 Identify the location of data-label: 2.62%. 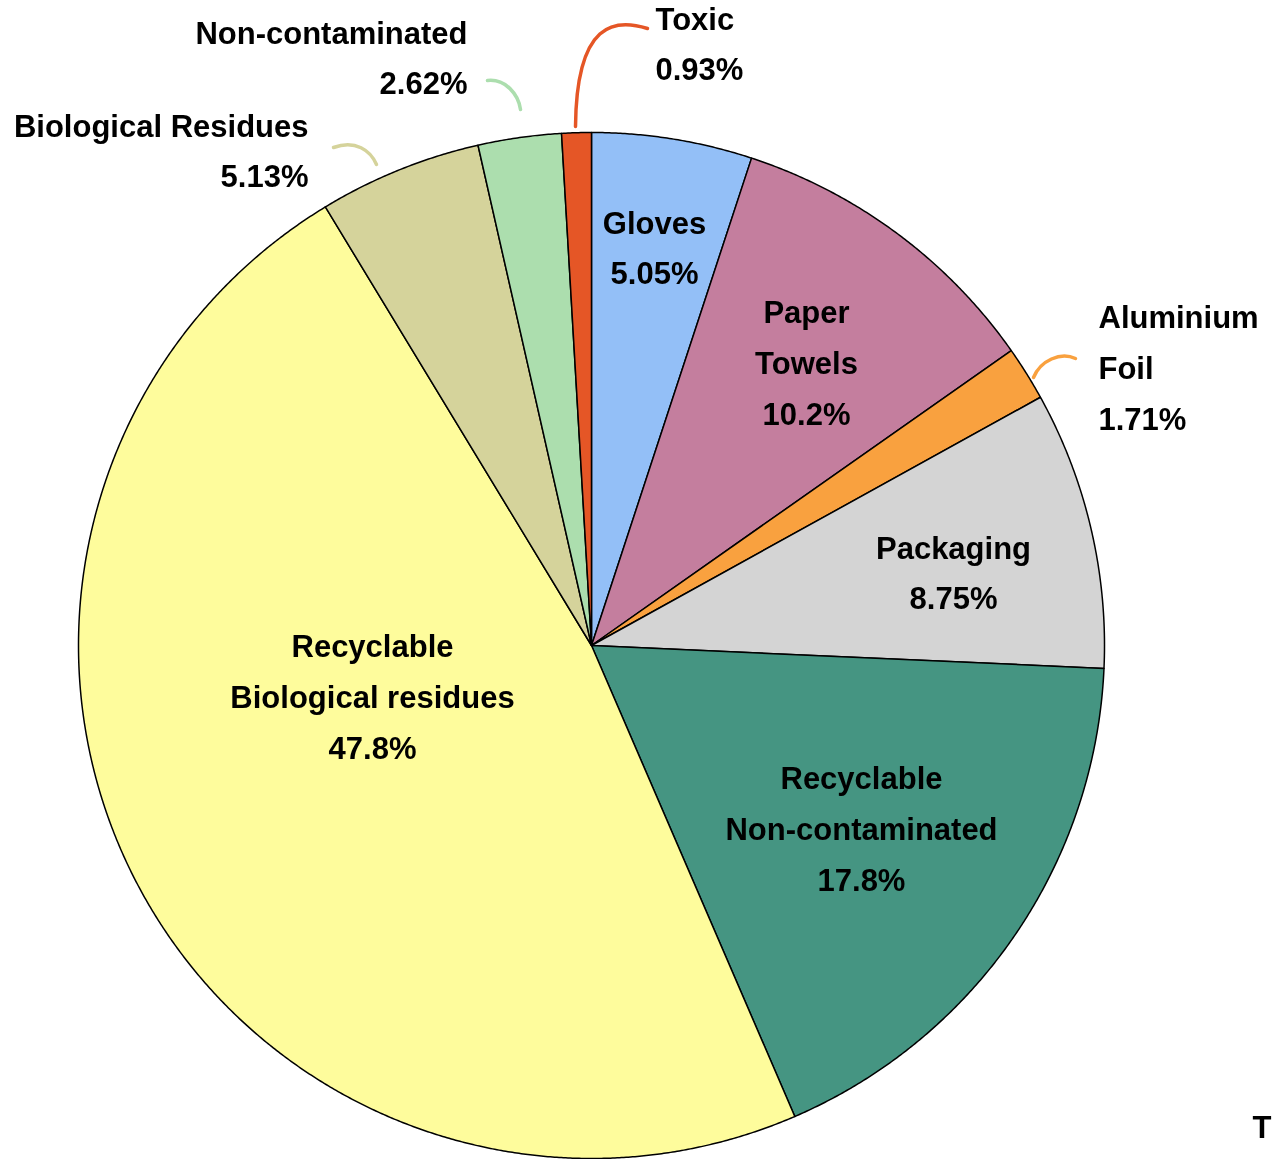
(423, 84).